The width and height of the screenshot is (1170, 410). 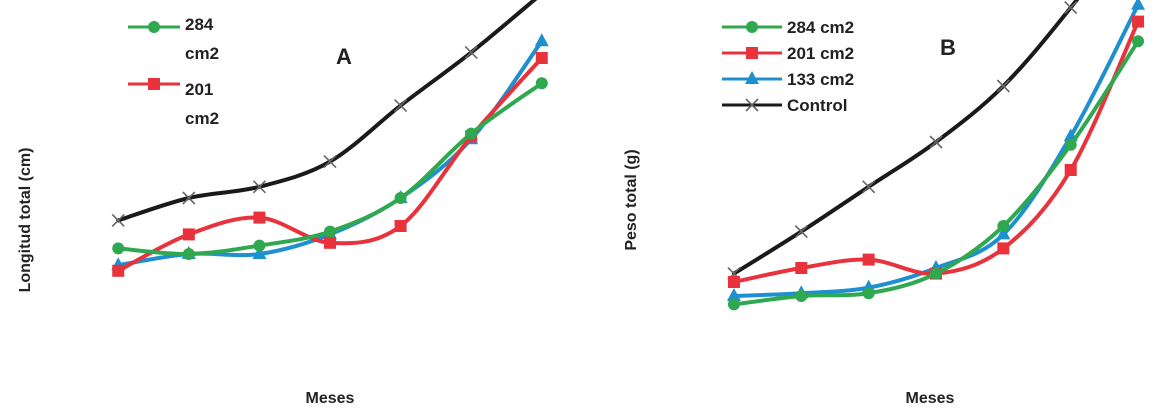 I want to click on panel-letter: A, so click(x=344, y=56).